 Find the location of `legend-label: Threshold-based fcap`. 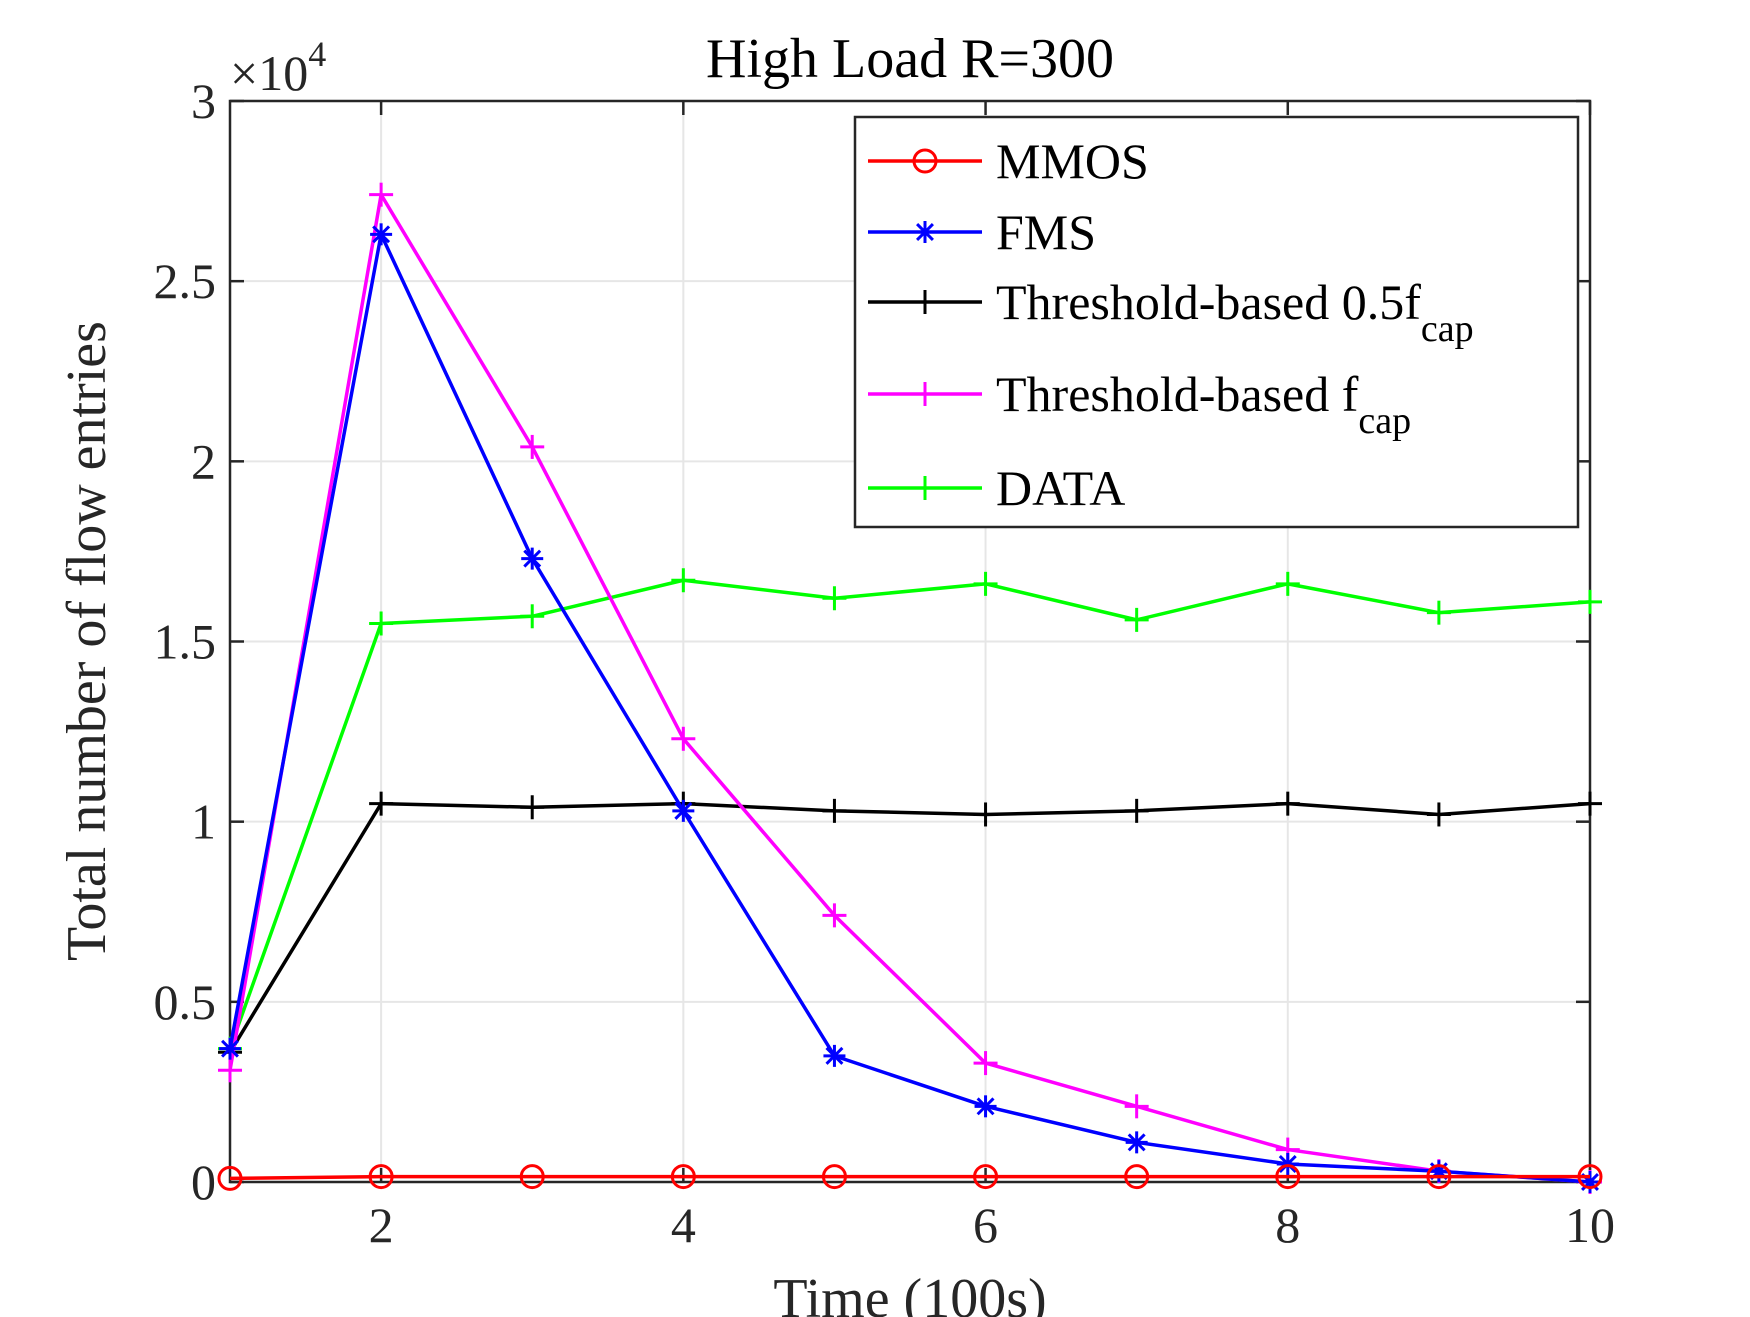

legend-label: Threshold-based fcap is located at coordinates (1203, 404).